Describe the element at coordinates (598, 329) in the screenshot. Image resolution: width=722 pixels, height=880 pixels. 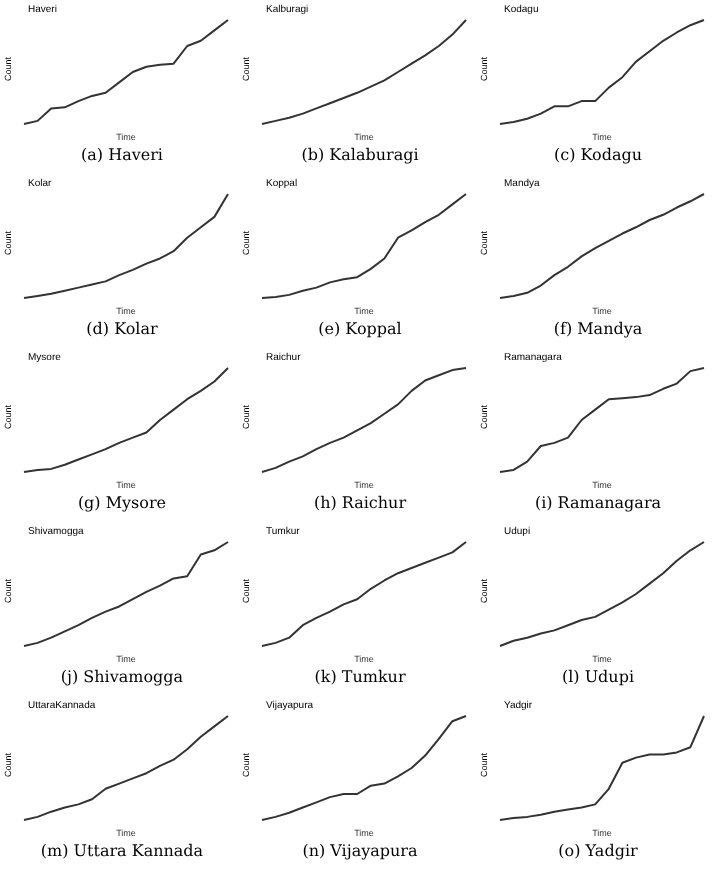
I see `text: (f) Mandya` at that location.